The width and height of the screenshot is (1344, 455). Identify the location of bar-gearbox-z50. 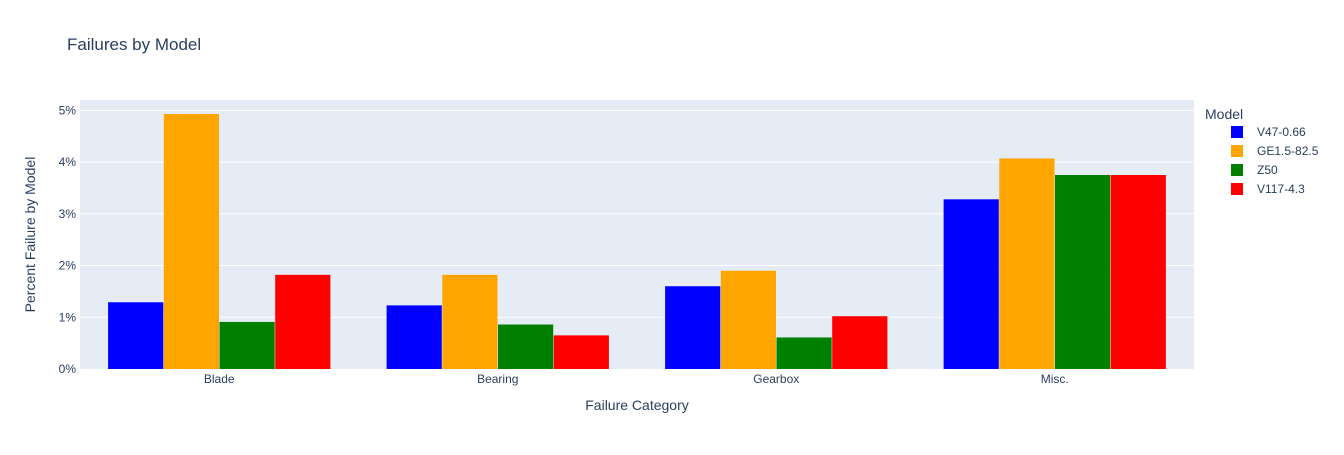
(804, 353).